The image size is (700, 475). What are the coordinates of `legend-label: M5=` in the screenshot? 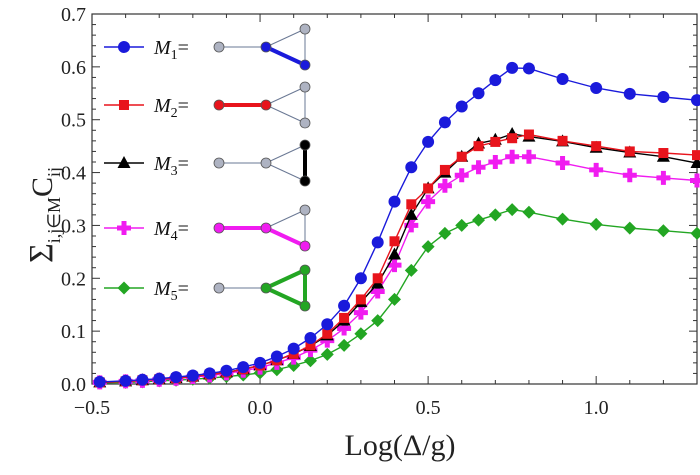 It's located at (171, 291).